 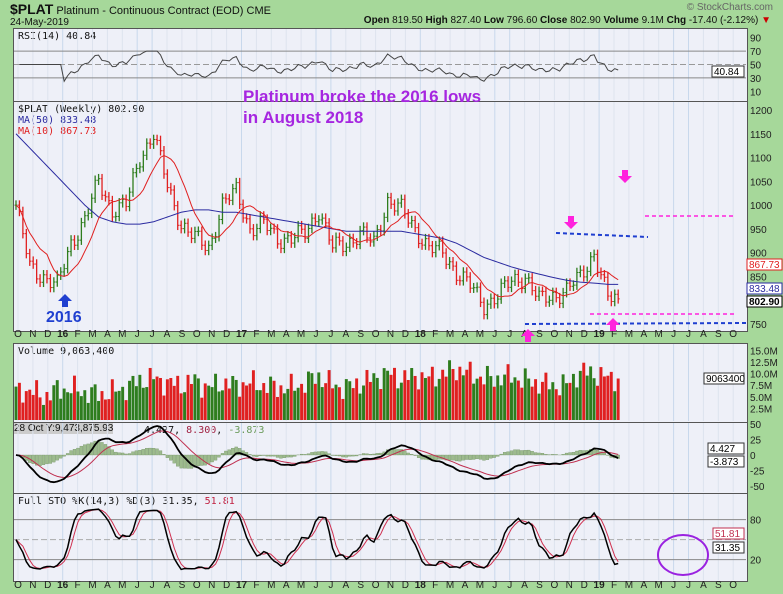 What do you see at coordinates (258, 11) in the screenshot?
I see `exchange: CME` at bounding box center [258, 11].